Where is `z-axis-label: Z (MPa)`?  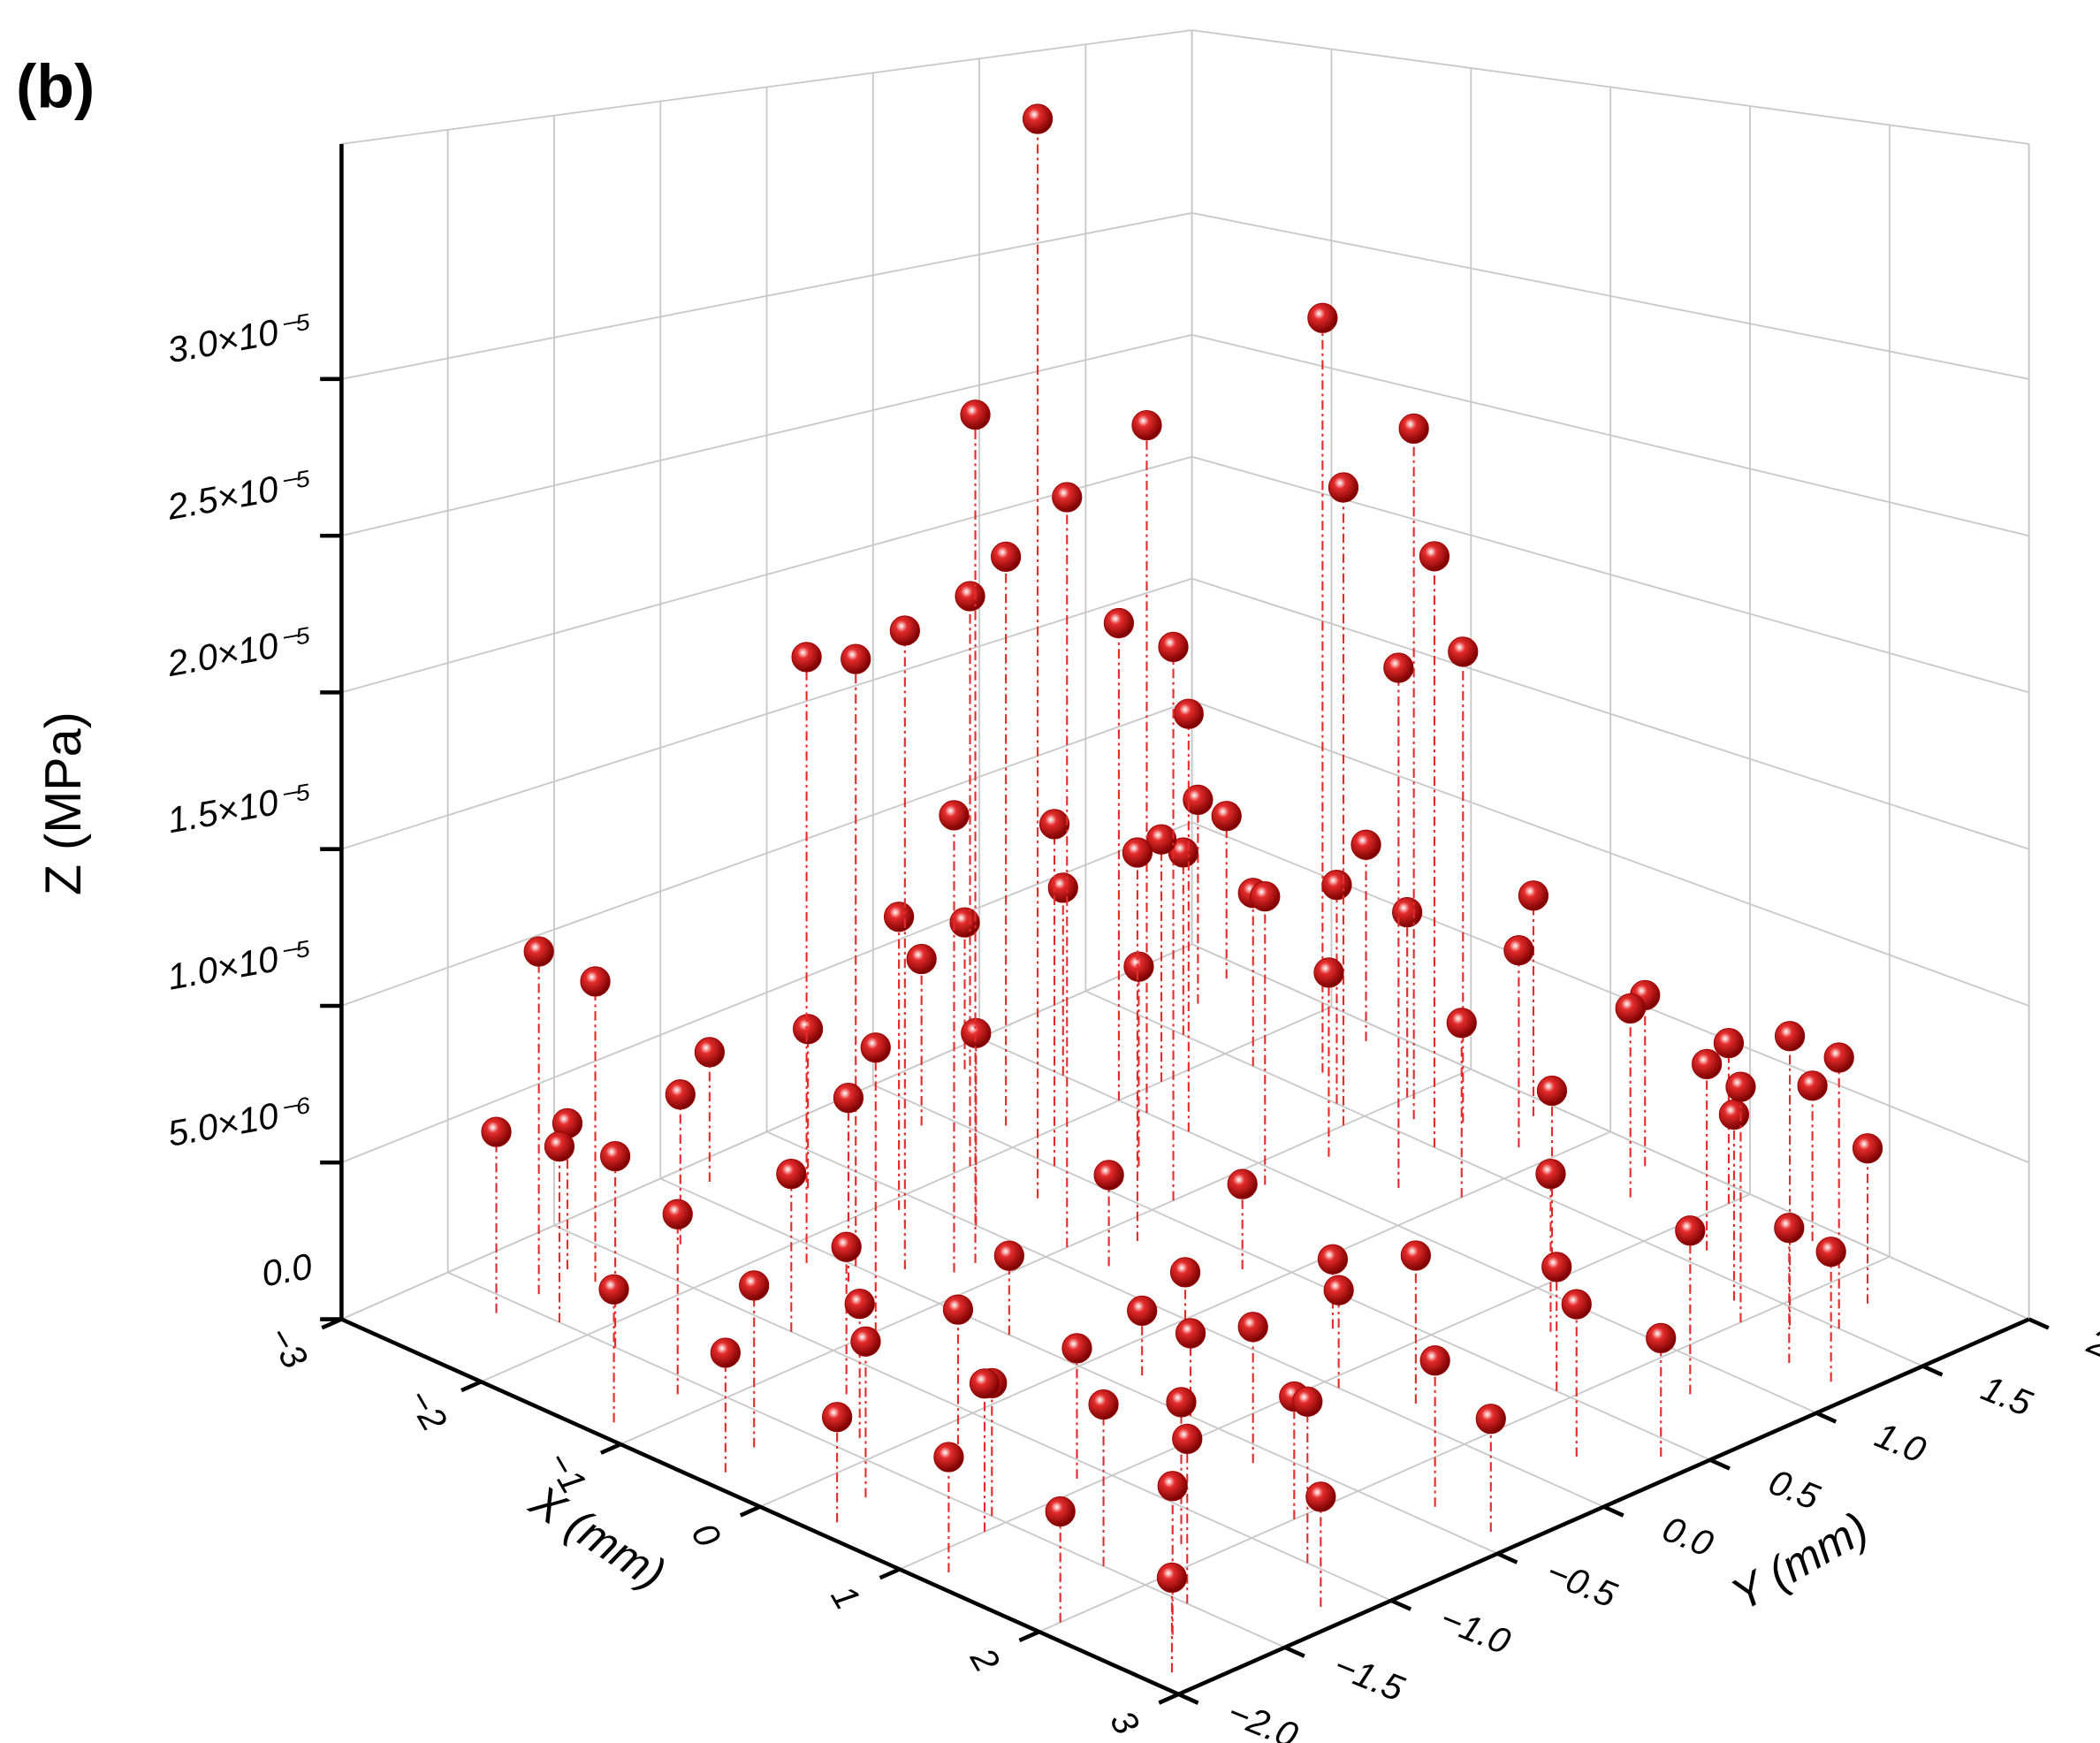
z-axis-label: Z (MPa) is located at coordinates (64, 803).